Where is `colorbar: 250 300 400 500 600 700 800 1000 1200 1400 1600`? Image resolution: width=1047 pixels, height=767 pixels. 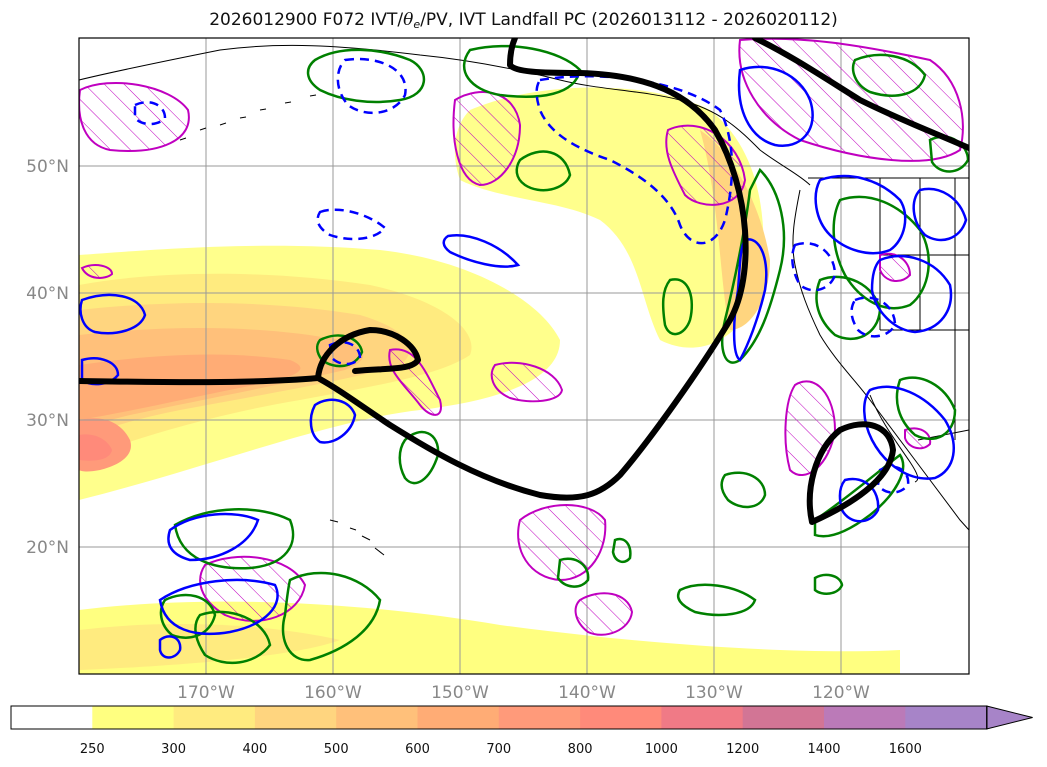 colorbar: 250 300 400 500 600 700 800 1000 1200 1400 1600 is located at coordinates (521, 731).